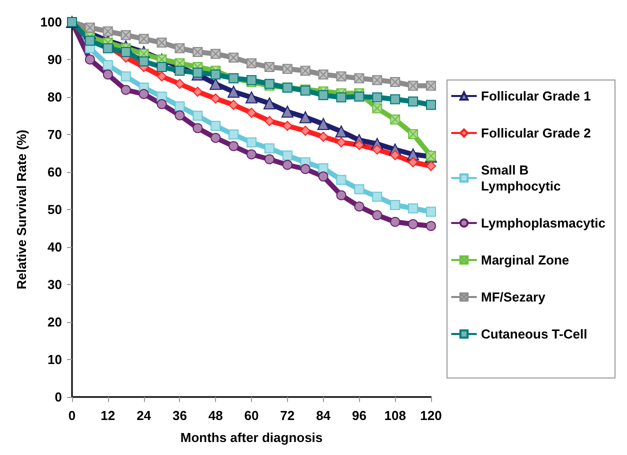 The width and height of the screenshot is (627, 455). Describe the element at coordinates (521, 178) in the screenshot. I see `legend-label: Small B Lymphocytic` at that location.